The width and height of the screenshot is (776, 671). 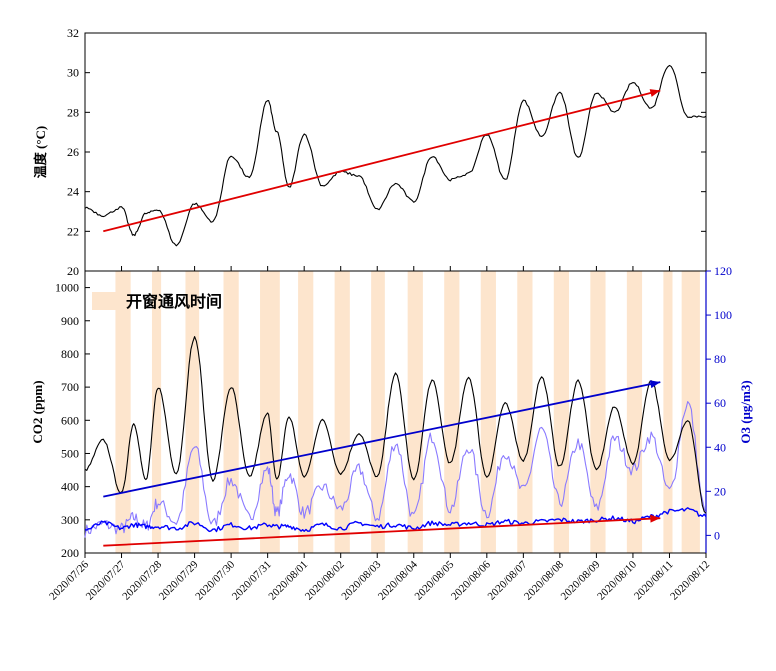 I want to click on top-ytick-label-0: 20, so click(x=73, y=271).